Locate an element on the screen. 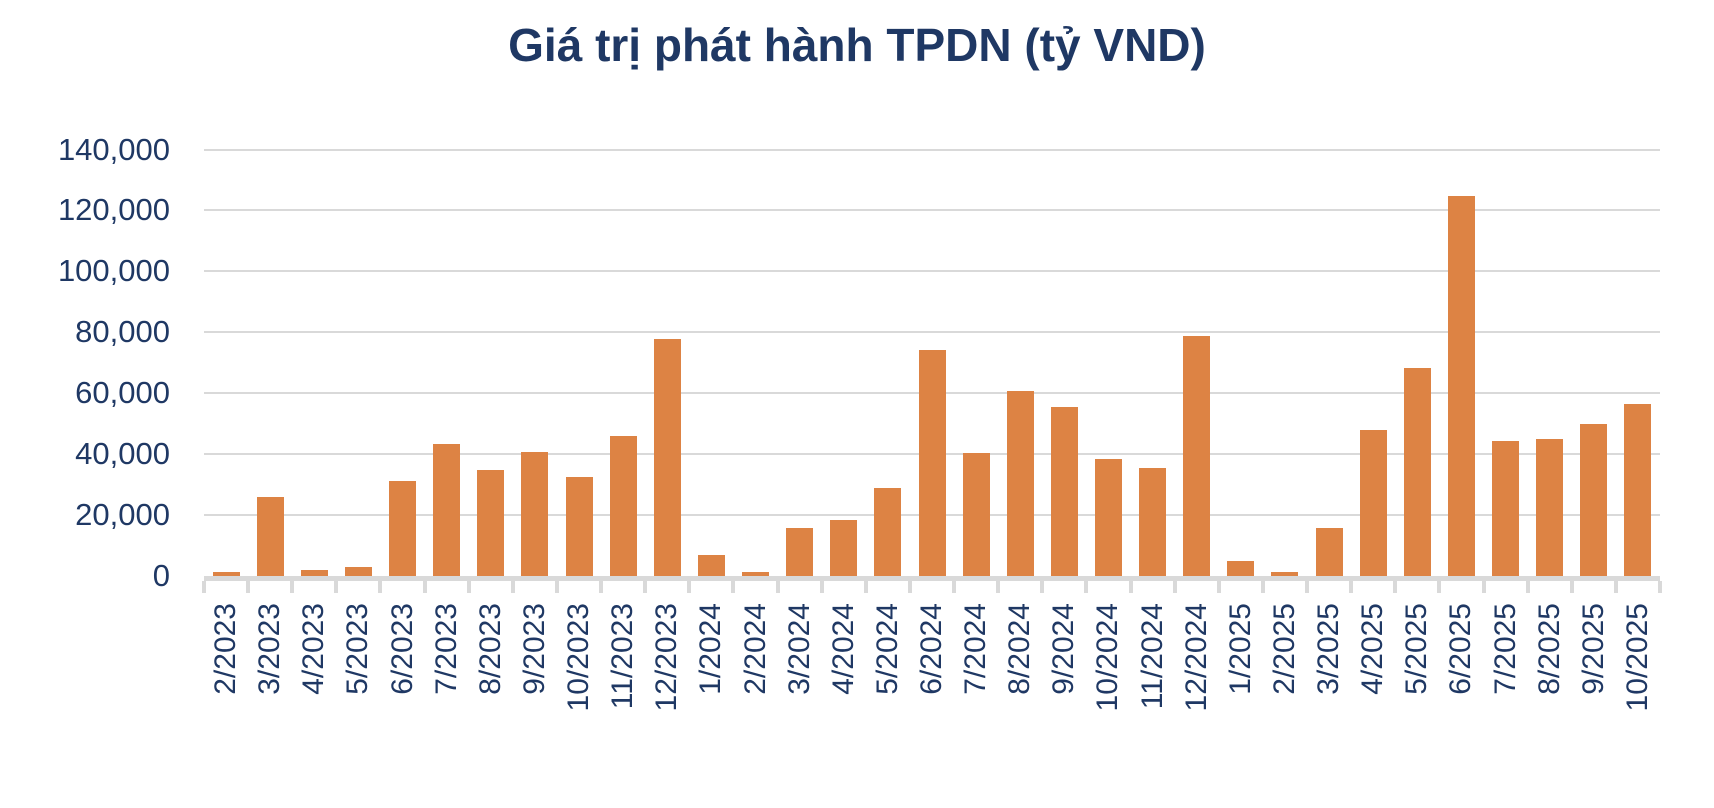  bar-4/2023 is located at coordinates (314, 574).